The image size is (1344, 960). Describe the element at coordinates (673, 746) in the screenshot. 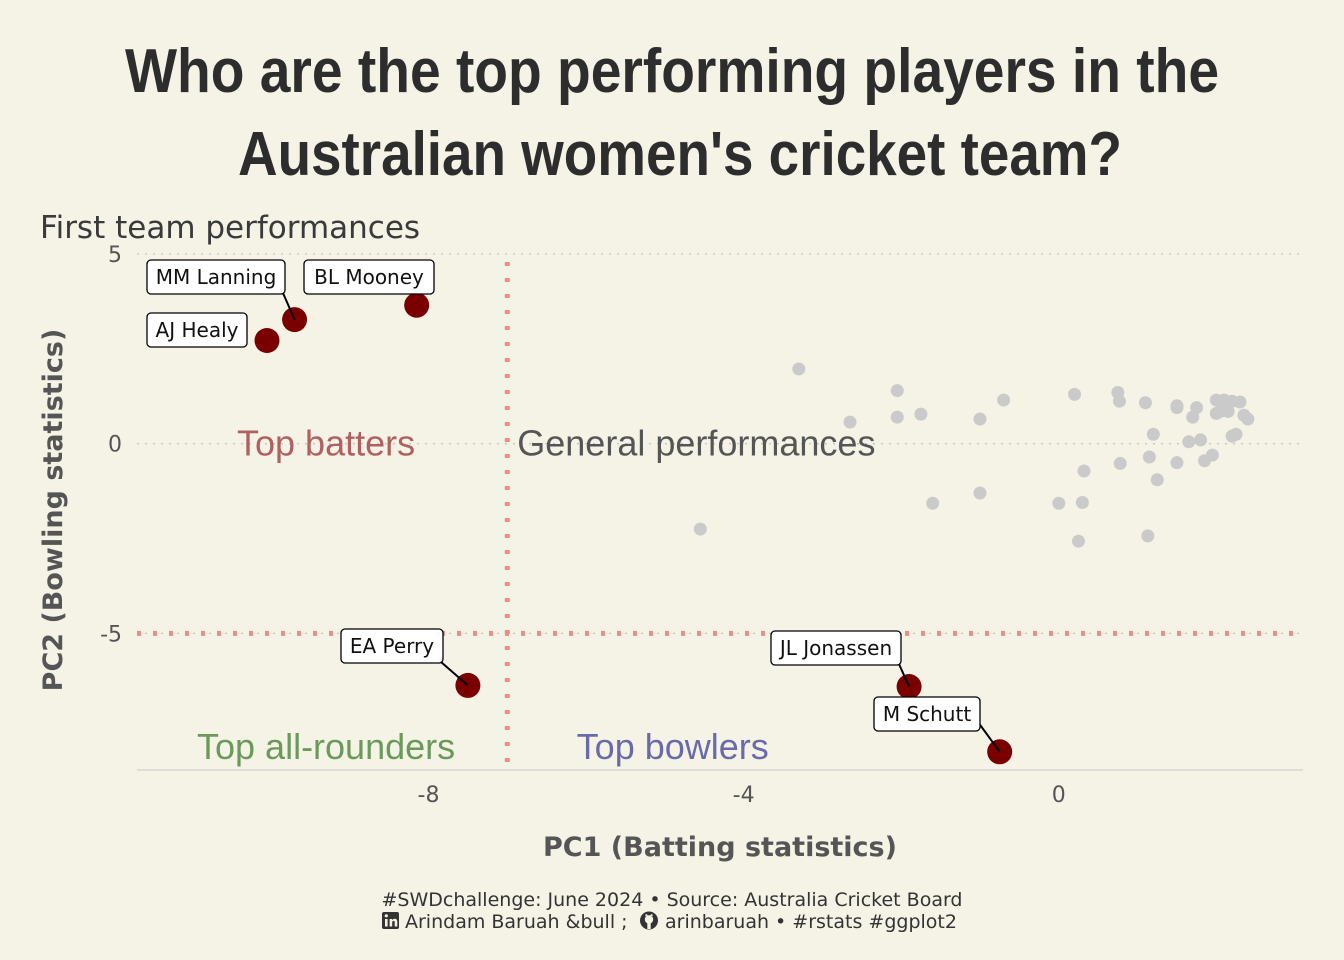

I see `quadrant-label: Top bowlers` at that location.